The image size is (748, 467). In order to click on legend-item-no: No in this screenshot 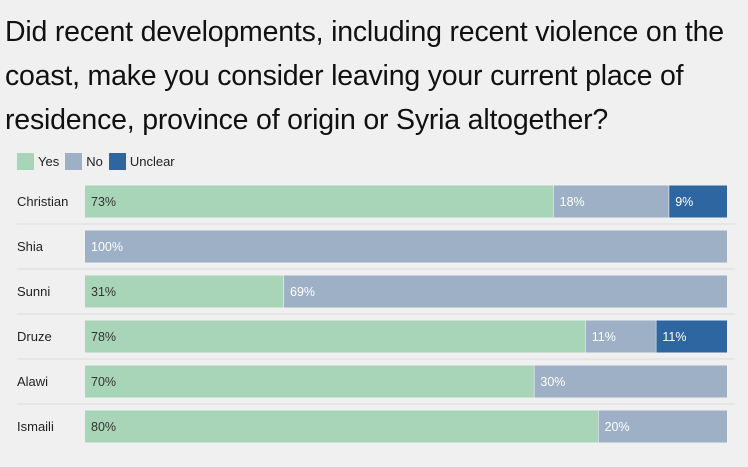, I will do `click(84, 161)`.